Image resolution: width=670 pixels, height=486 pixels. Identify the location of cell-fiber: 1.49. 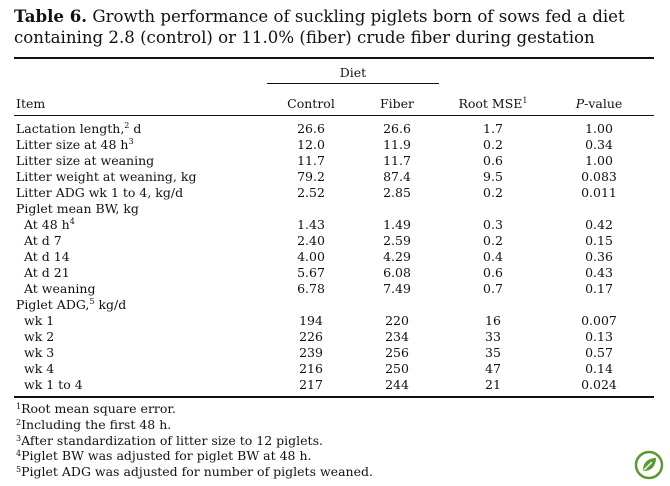
(397, 224).